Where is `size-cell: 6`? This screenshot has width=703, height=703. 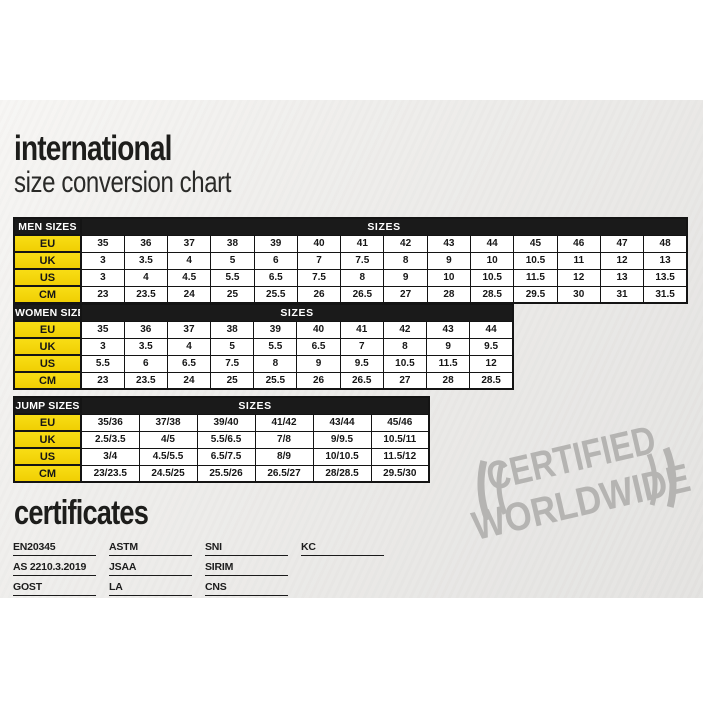 size-cell: 6 is located at coordinates (145, 363).